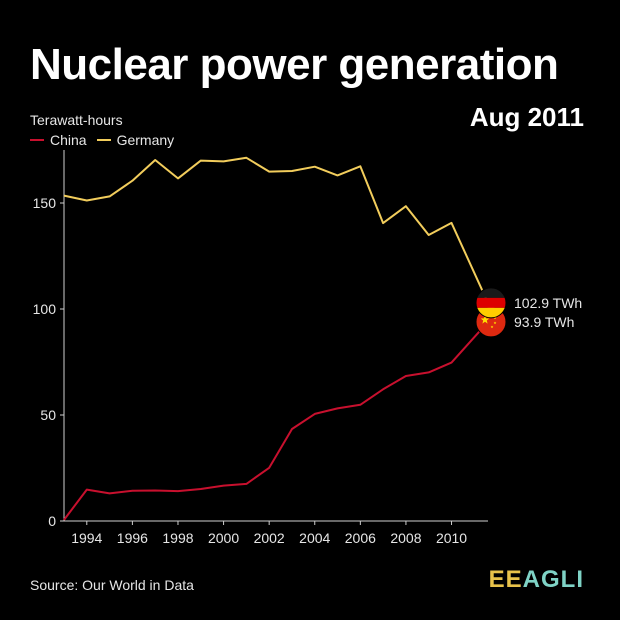 The width and height of the screenshot is (620, 620). I want to click on x-tick-label: 1996, so click(132, 538).